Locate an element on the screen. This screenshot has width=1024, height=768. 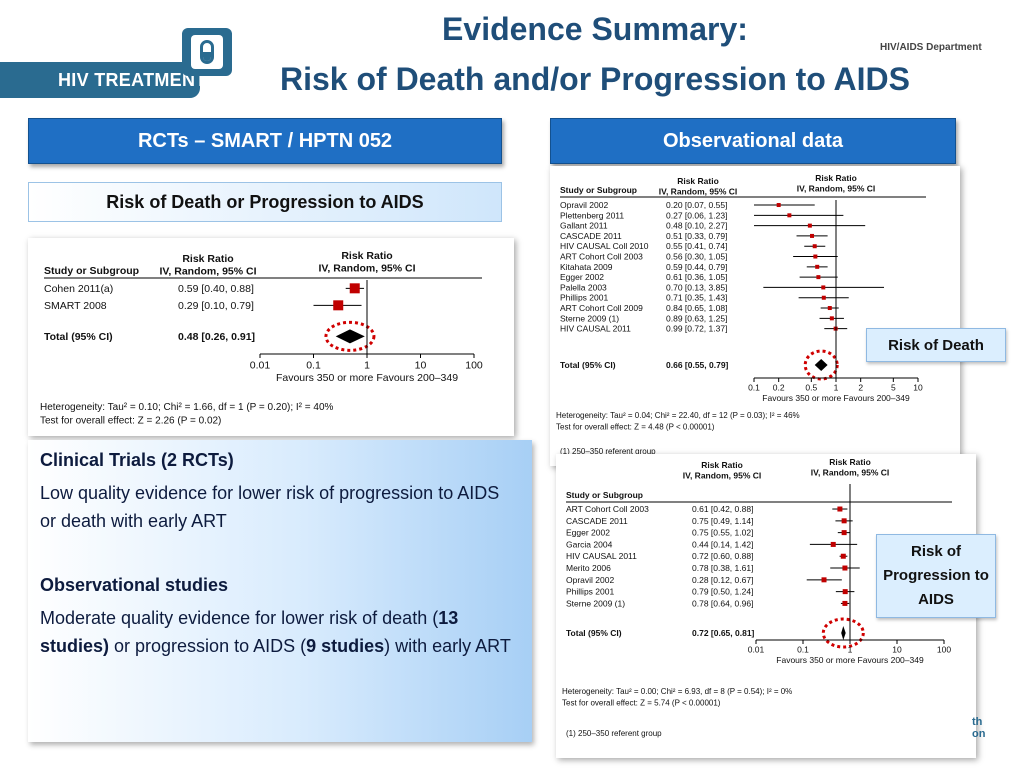
x-tick-label: 0.5 is located at coordinates (811, 388).